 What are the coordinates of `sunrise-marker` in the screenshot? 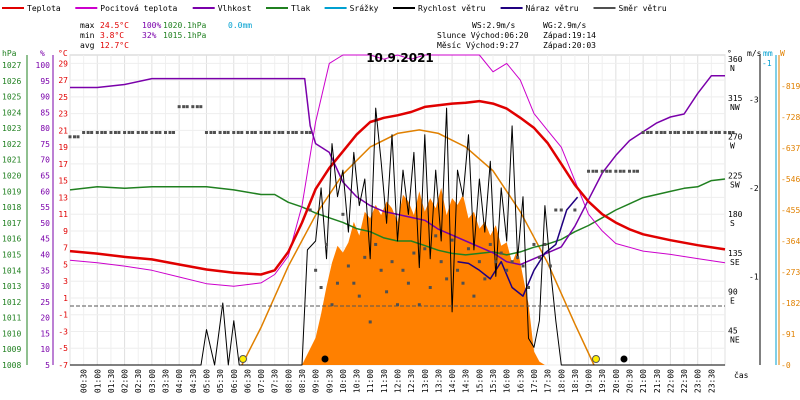 It's located at (243, 359).